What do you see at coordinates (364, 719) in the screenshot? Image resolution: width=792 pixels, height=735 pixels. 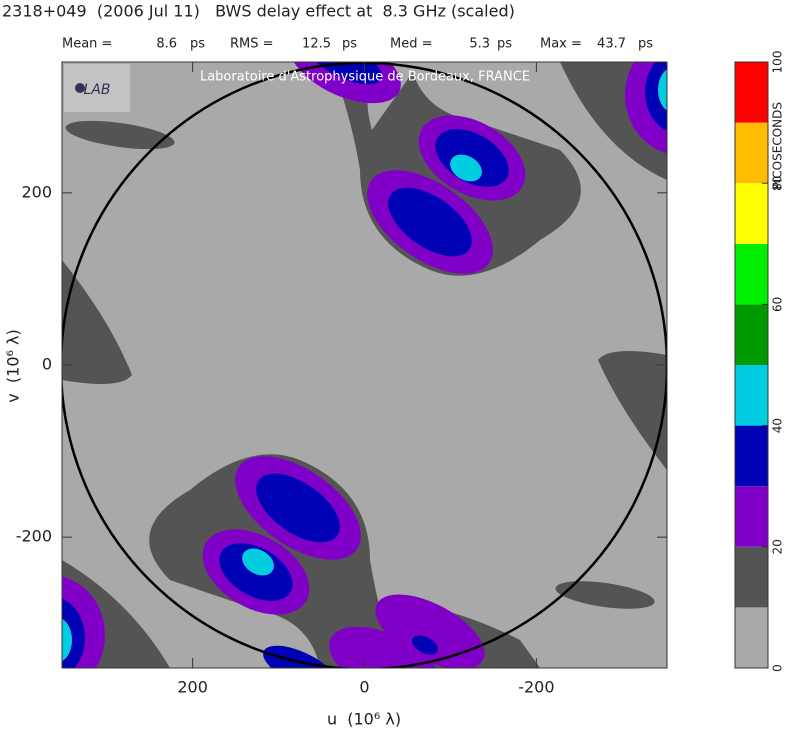 I see `x-axis-label: u (10⁶ λ)` at bounding box center [364, 719].